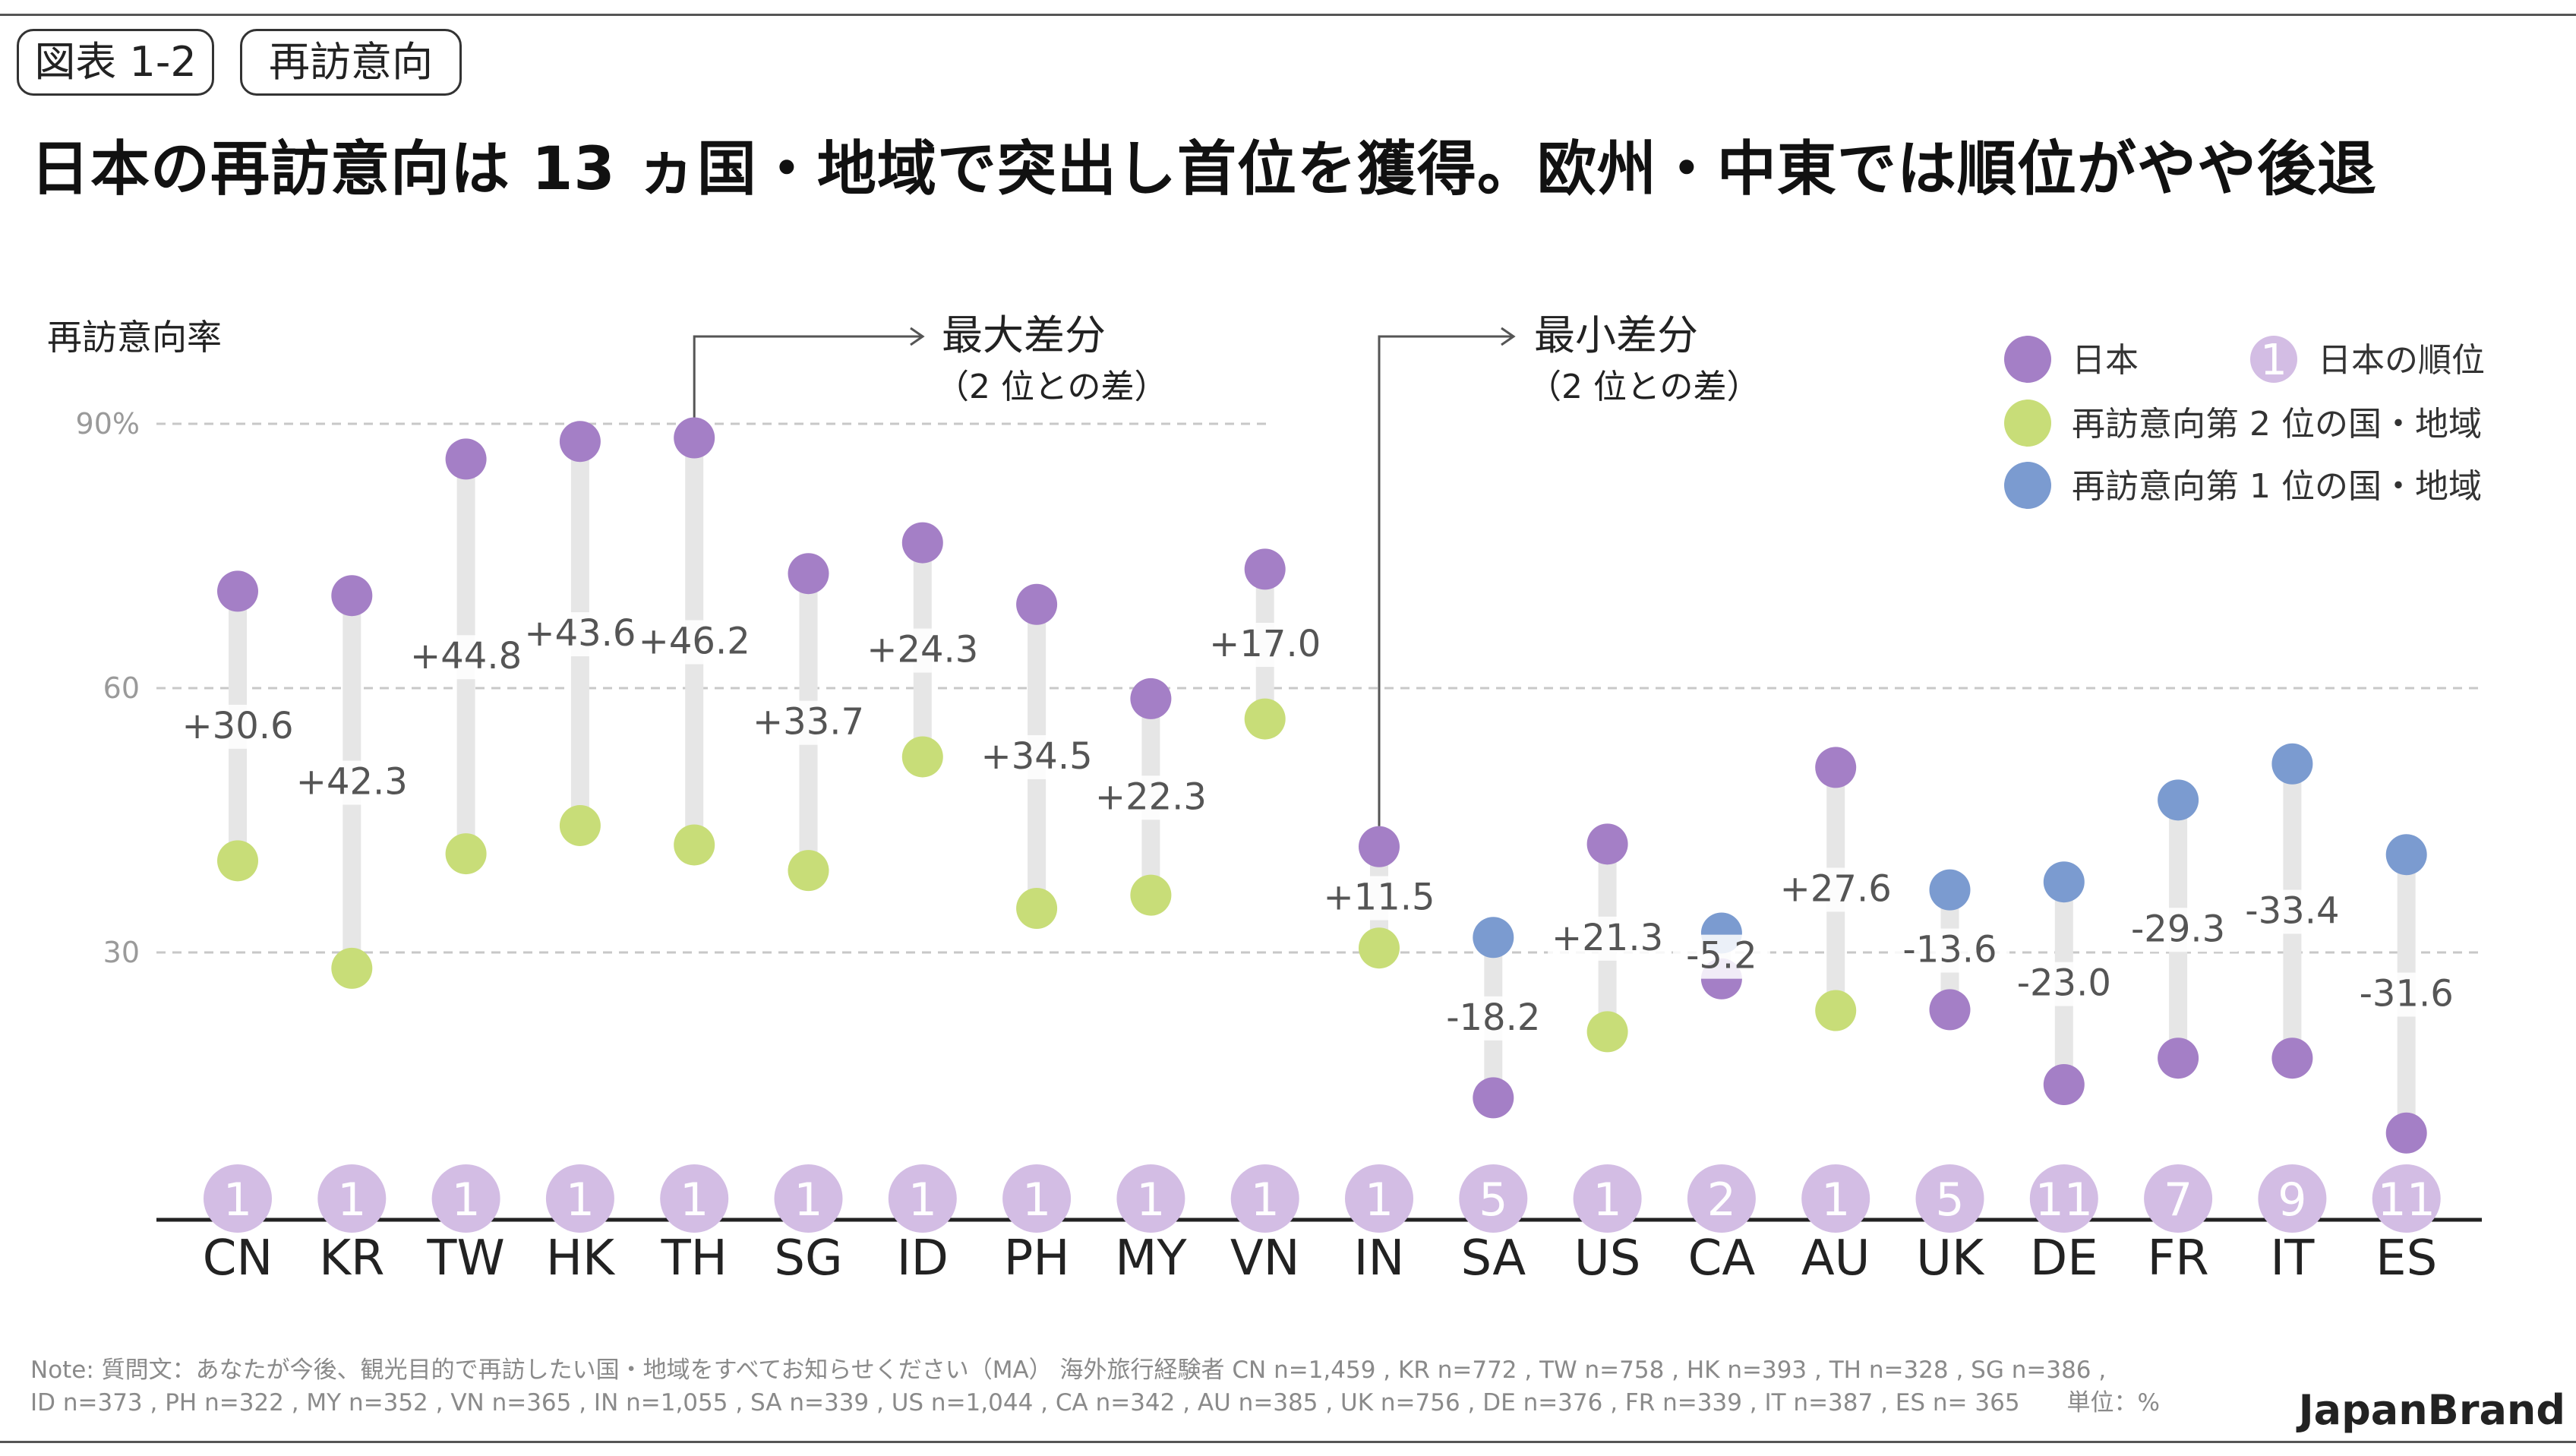 The image size is (2576, 1456). I want to click on japan-point-sg, so click(809, 574).